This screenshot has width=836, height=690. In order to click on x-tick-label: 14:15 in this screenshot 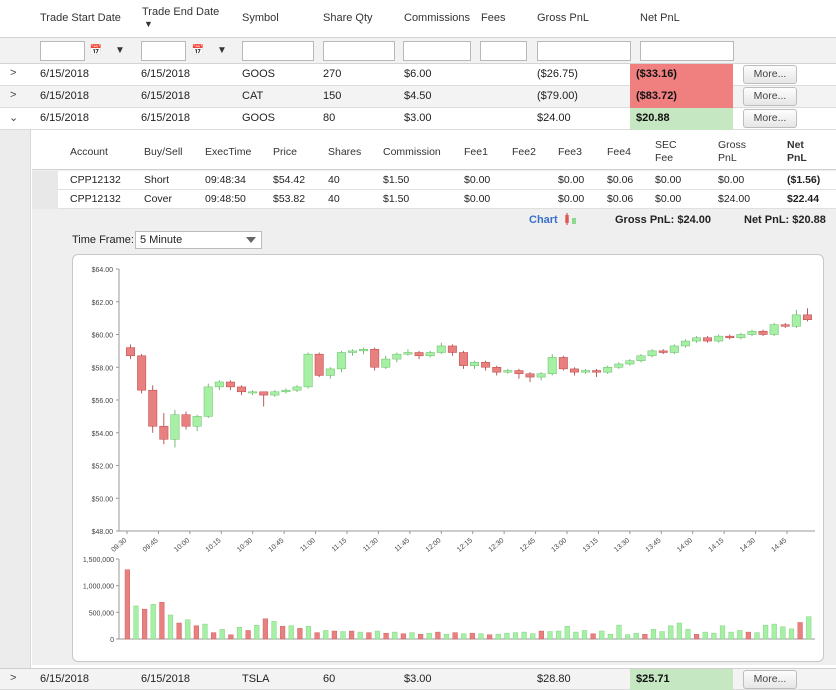, I will do `click(716, 545)`.